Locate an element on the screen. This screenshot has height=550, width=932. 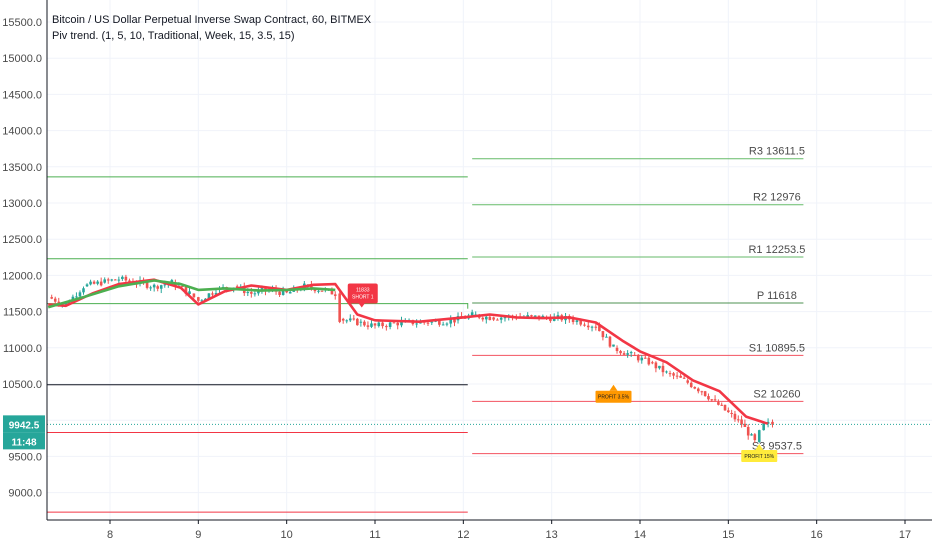
short-signal-text: SHORT 1 is located at coordinates (363, 298).